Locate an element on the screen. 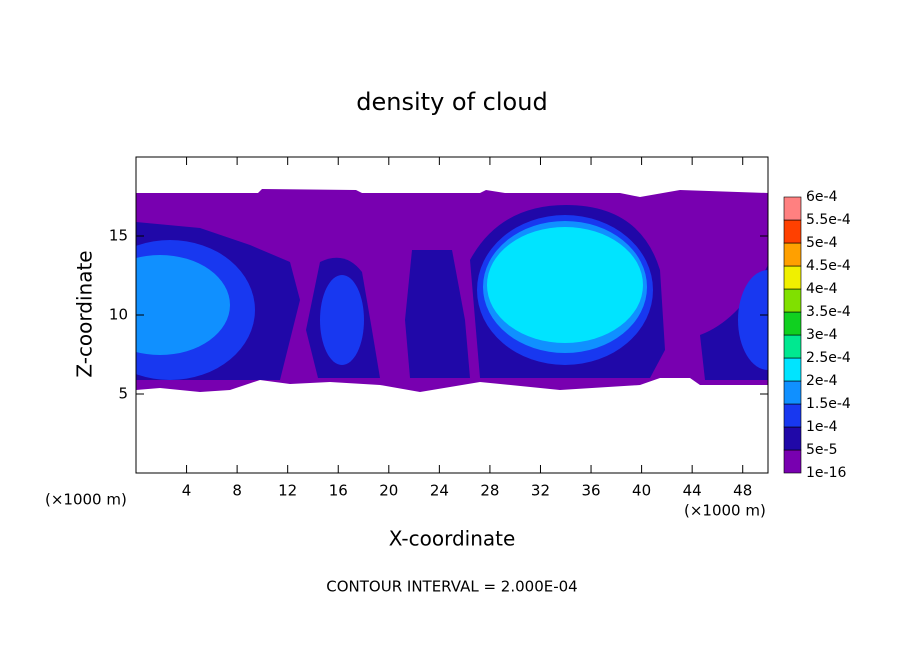 This screenshot has width=904, height=654. colorbar-label: 3.5e-4 is located at coordinates (828, 312).